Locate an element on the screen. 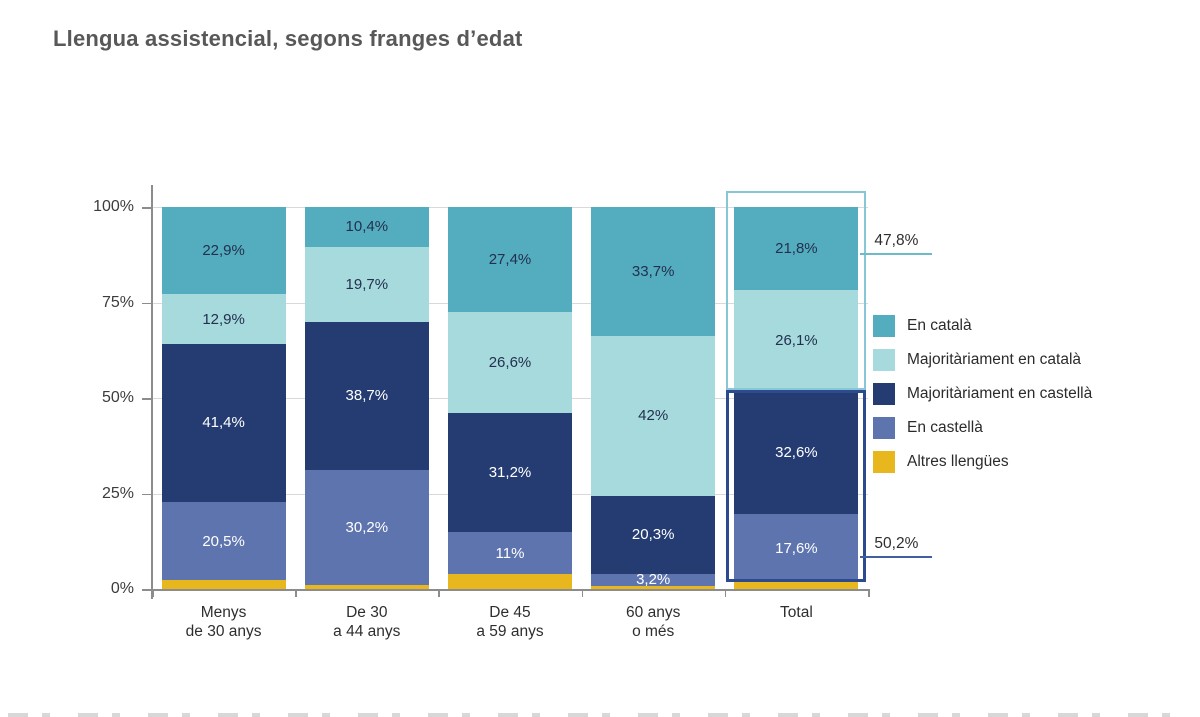  segment-value-label: 42% is located at coordinates (653, 416).